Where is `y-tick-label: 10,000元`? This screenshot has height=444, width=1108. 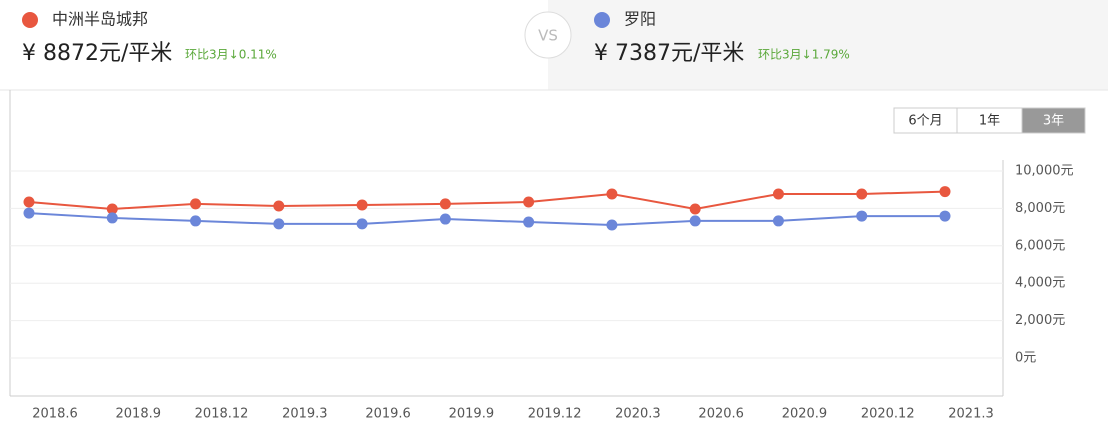 y-tick-label: 10,000元 is located at coordinates (1044, 171).